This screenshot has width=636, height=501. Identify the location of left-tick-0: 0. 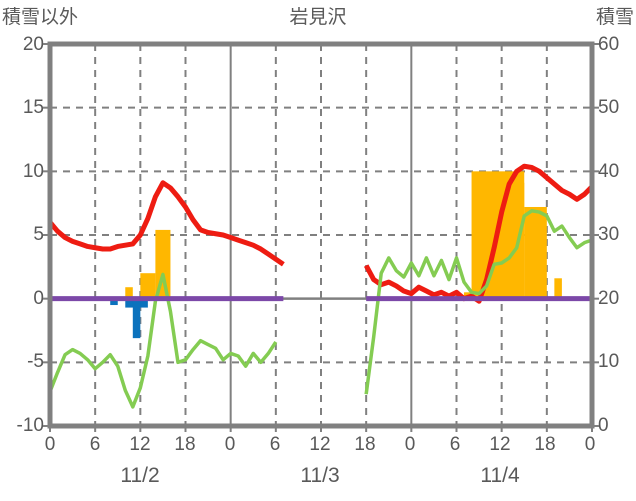
(38, 298).